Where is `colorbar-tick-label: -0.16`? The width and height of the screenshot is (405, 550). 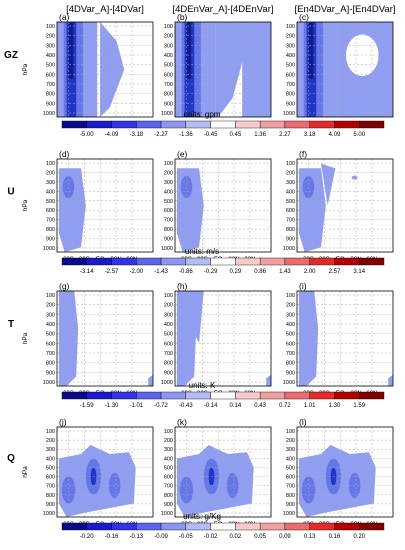 colorbar-tick-label: -0.16 is located at coordinates (112, 537).